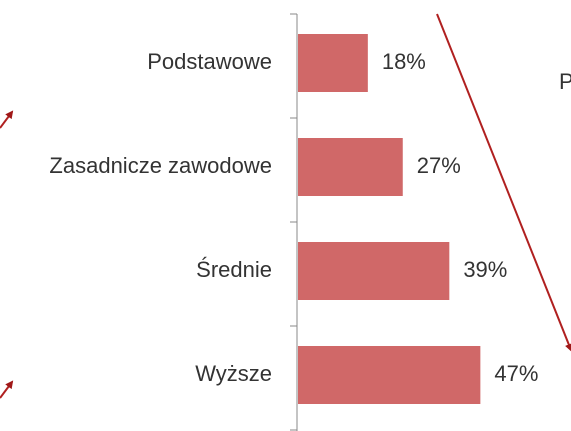 This screenshot has width=571, height=431. What do you see at coordinates (439, 165) in the screenshot?
I see `value-label: 27%` at bounding box center [439, 165].